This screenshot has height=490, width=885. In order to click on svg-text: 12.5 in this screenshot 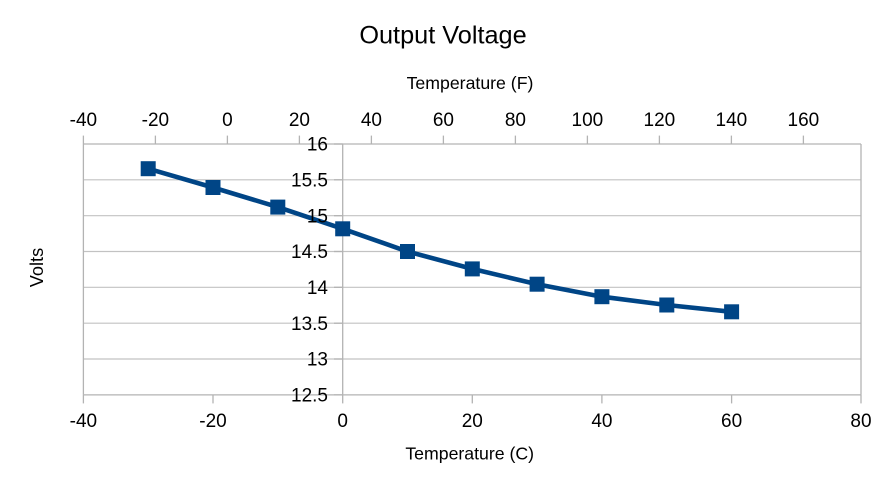, I will do `click(309, 396)`.